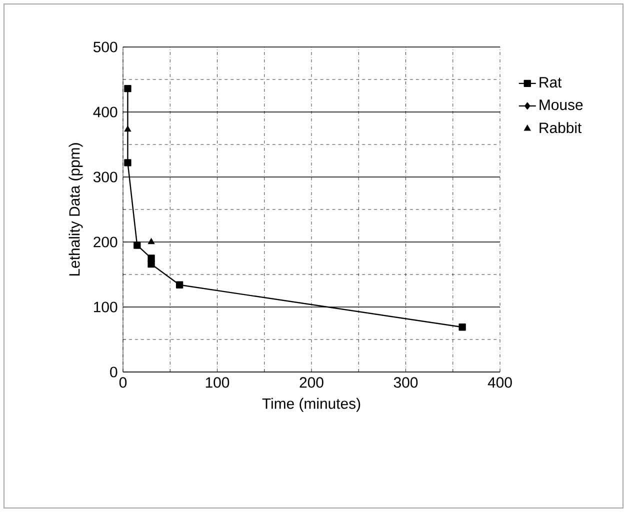 The image size is (627, 512). I want to click on y-tick-label: 400, so click(105, 112).